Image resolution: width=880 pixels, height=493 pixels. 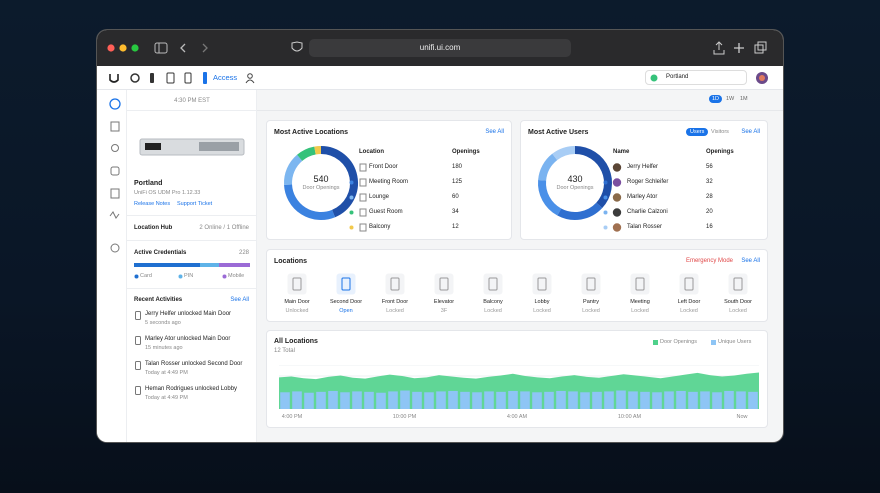 I want to click on row-openings: 20, so click(x=709, y=212).